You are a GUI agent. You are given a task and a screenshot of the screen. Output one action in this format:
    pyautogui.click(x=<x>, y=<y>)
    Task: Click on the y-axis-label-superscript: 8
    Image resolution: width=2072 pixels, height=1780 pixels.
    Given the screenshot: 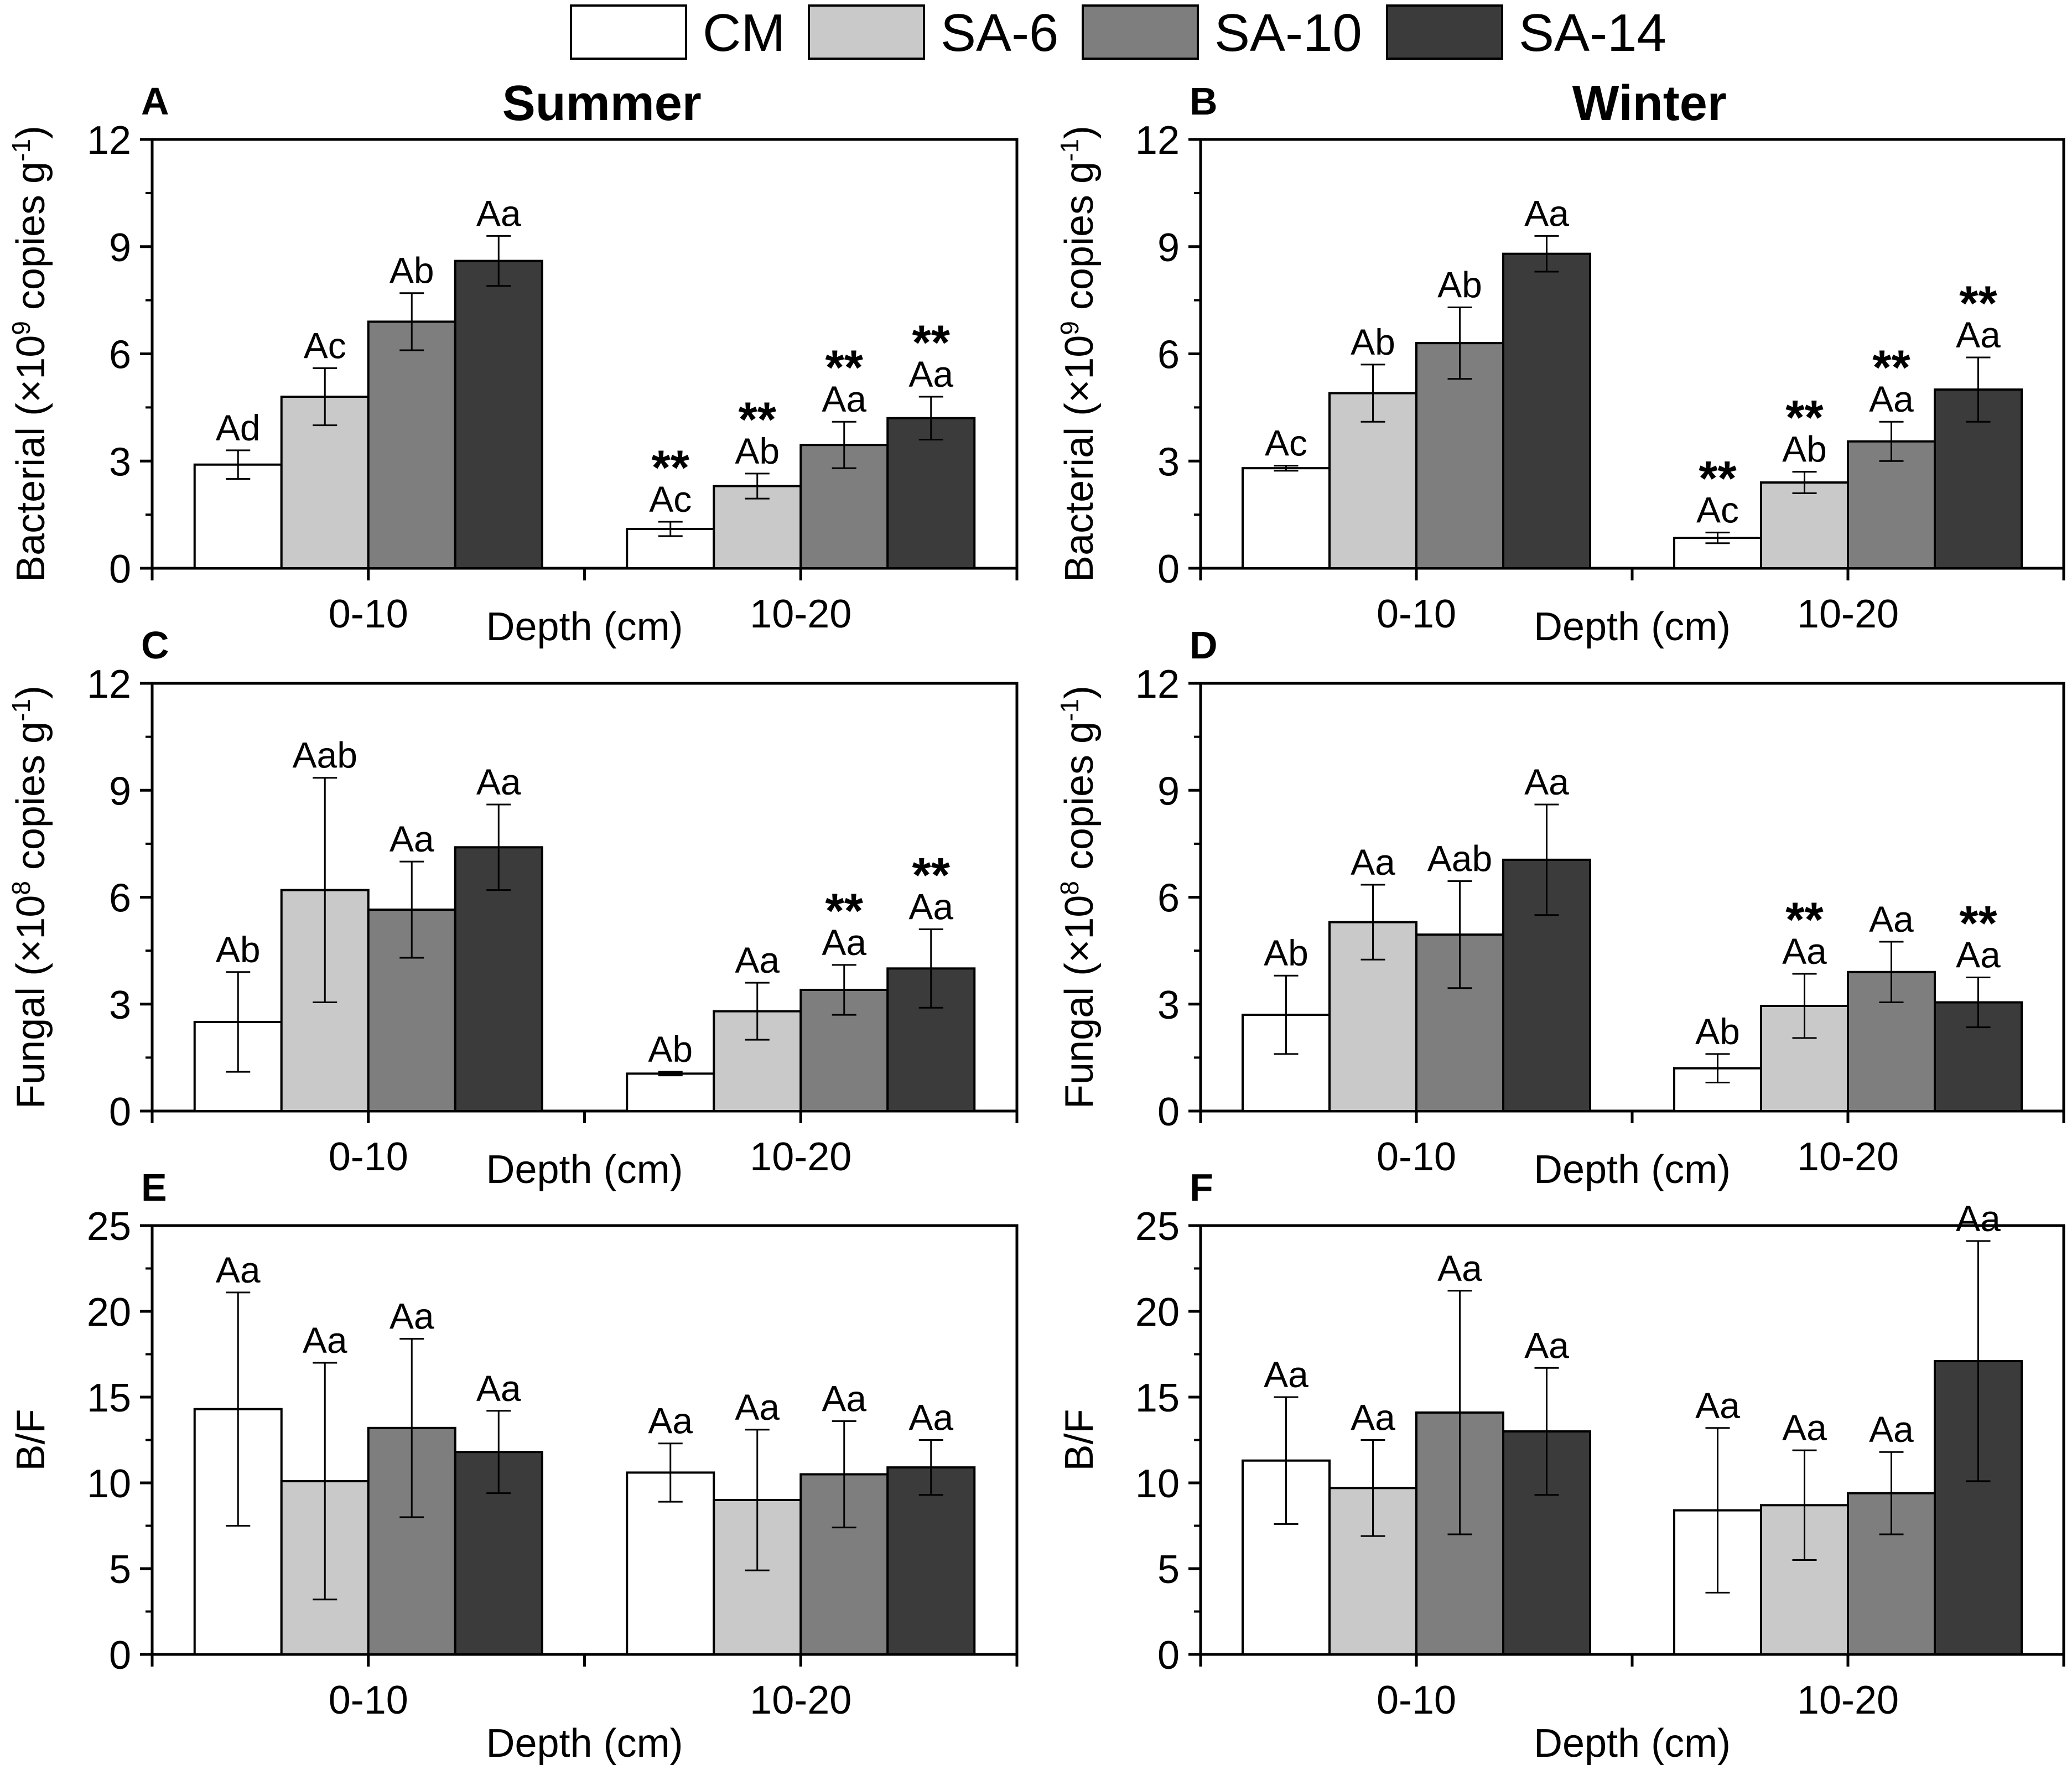 What is the action you would take?
    pyautogui.click(x=1069, y=888)
    